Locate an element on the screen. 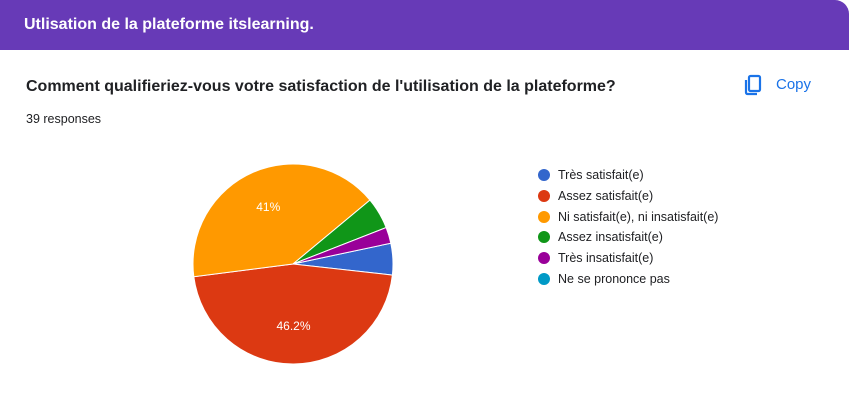  copy-label: Copy is located at coordinates (794, 84).